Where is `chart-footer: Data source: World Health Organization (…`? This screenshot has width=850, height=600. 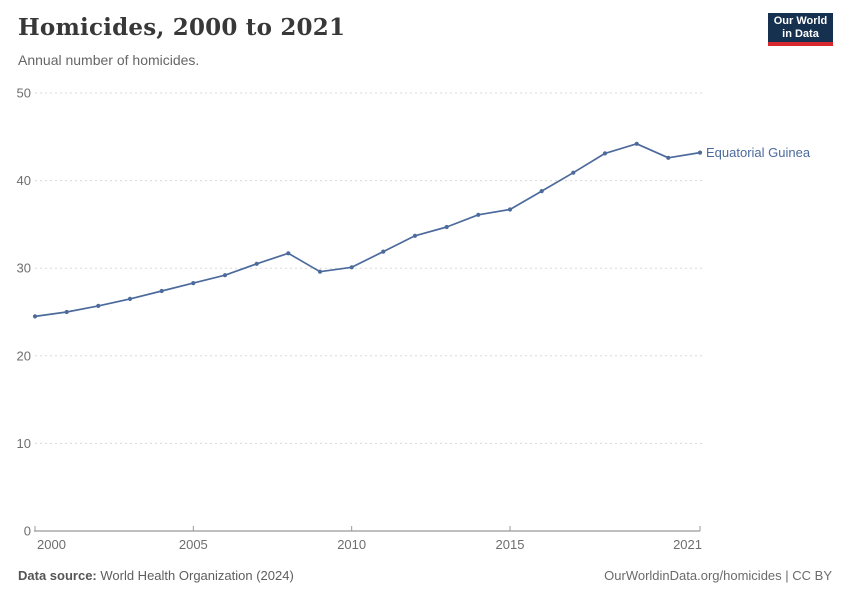 chart-footer: Data source: World Health Organization (… is located at coordinates (425, 575).